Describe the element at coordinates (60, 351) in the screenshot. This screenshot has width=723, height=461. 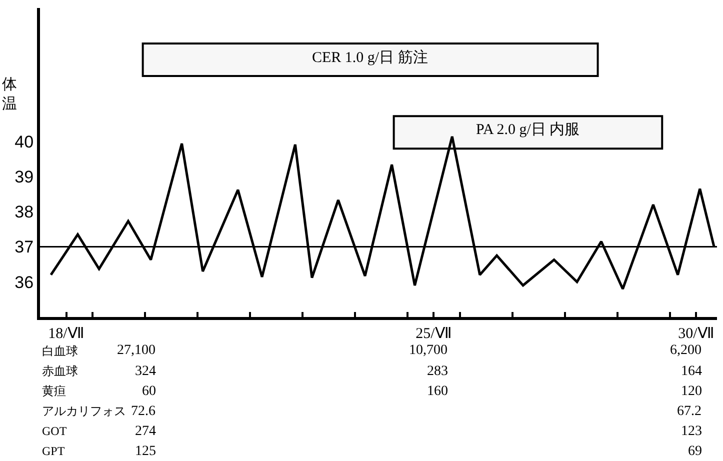
I see `text: 白血球` at that location.